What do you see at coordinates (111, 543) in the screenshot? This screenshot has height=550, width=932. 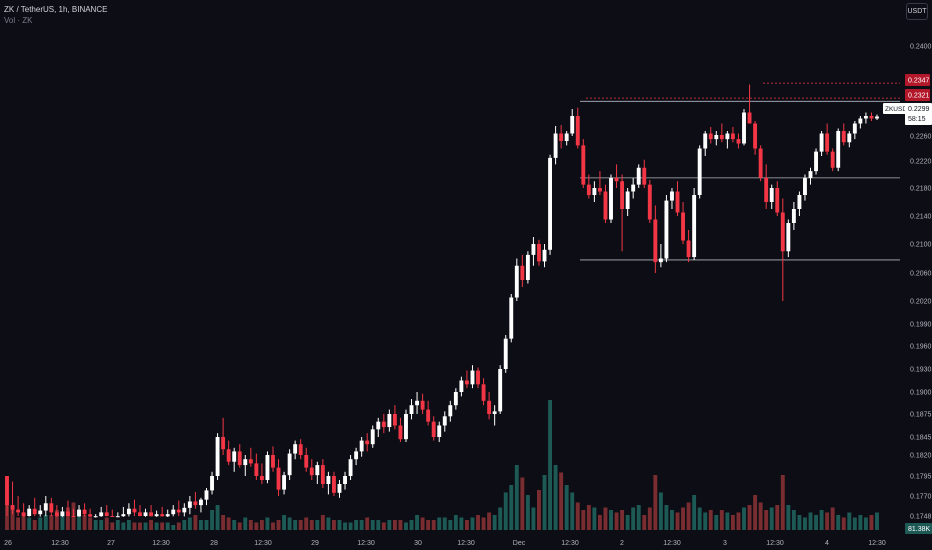 I see `x-tick-label: 27` at bounding box center [111, 543].